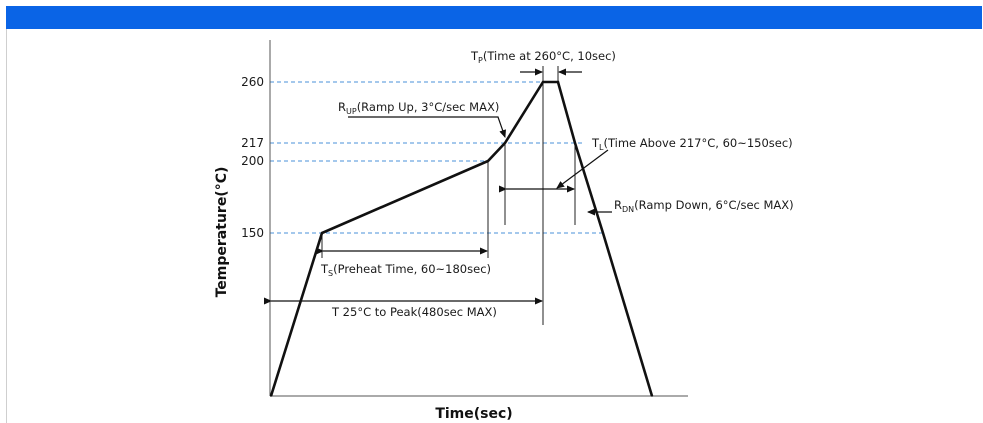  What do you see at coordinates (473, 414) in the screenshot?
I see `x-axis-label: Time(sec)` at bounding box center [473, 414].